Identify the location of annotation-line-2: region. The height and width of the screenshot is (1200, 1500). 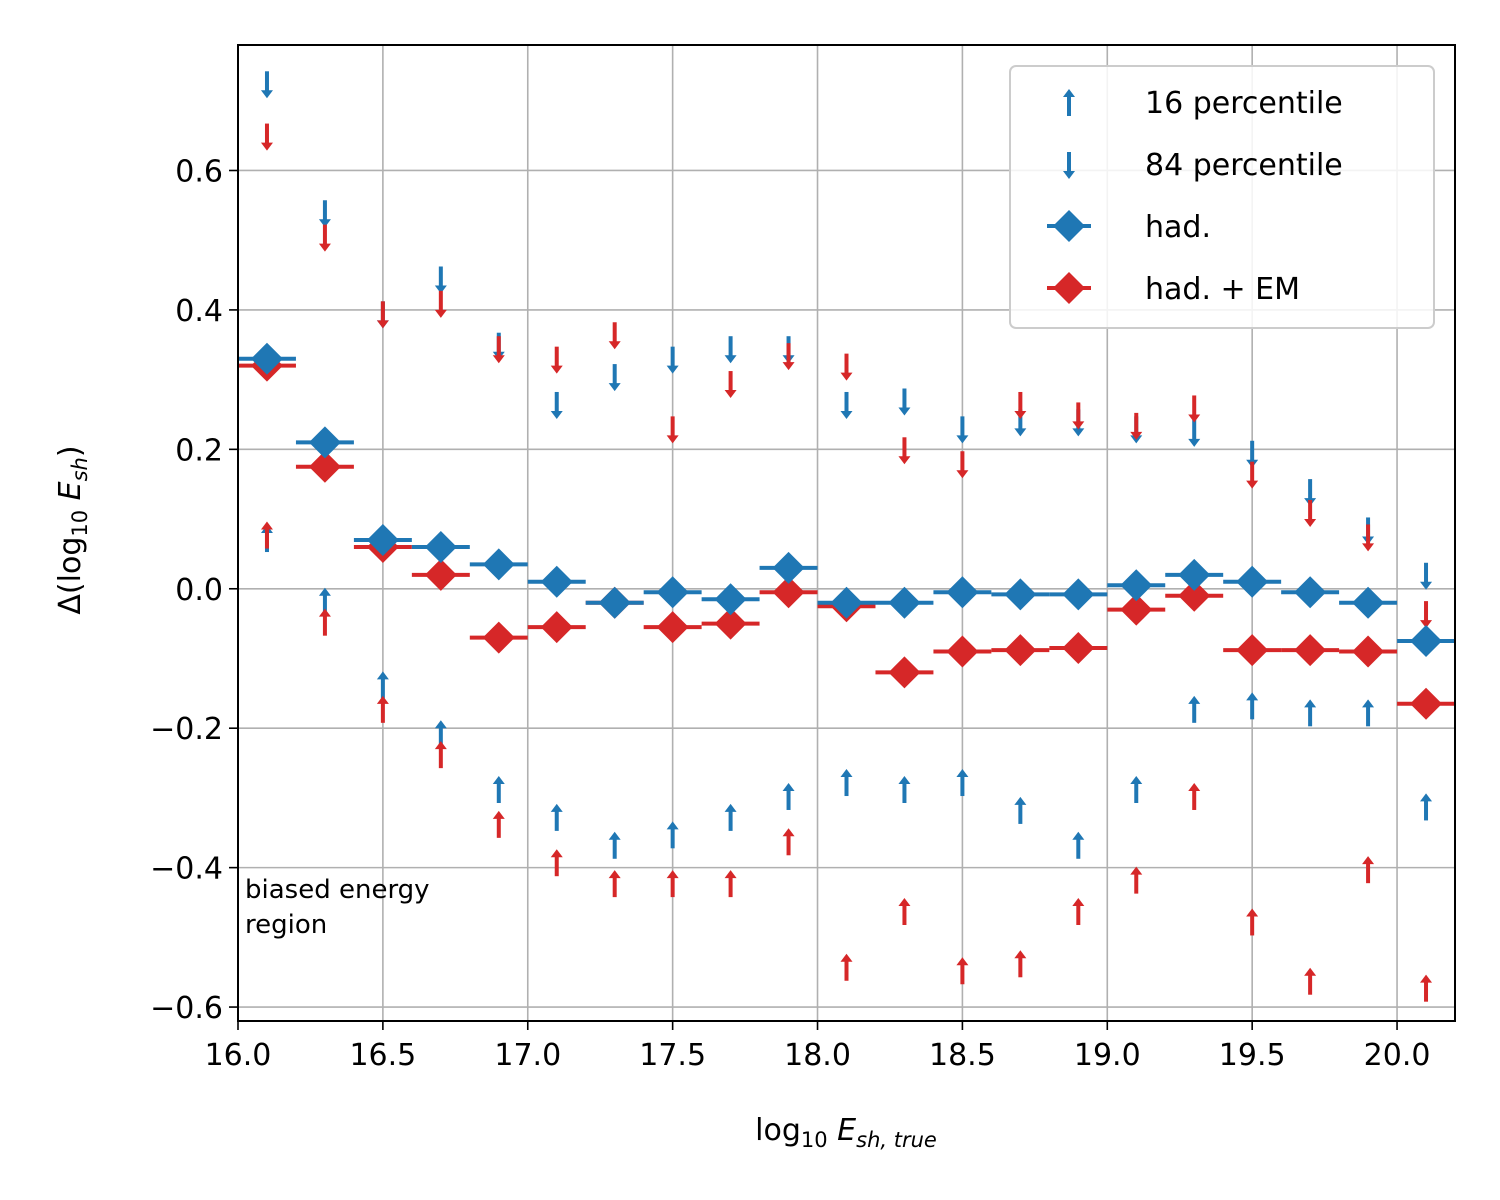
(286, 925).